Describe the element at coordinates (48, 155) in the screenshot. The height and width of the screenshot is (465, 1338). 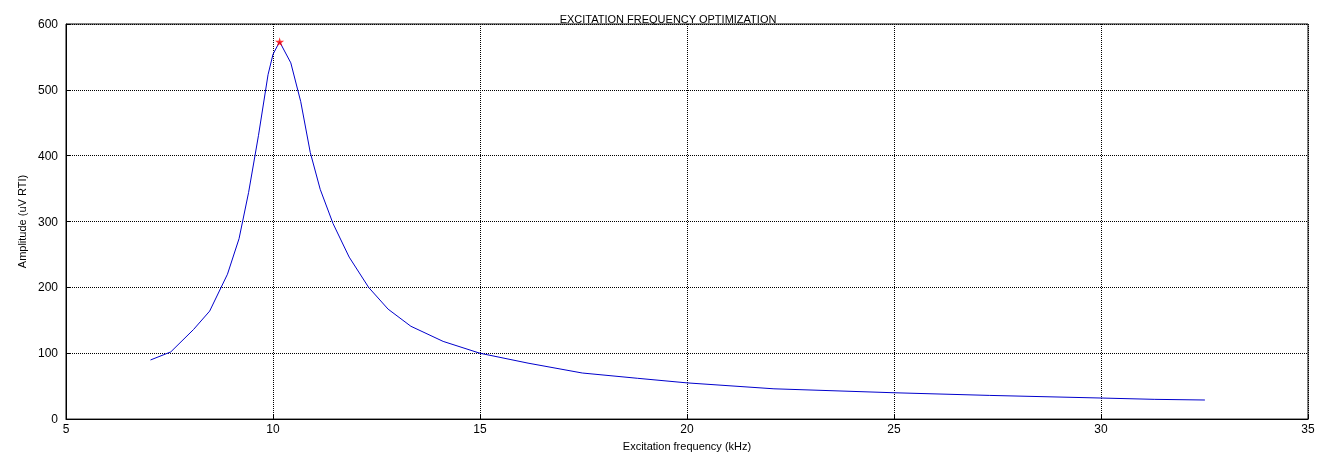
I see `y-tick-label: 400` at that location.